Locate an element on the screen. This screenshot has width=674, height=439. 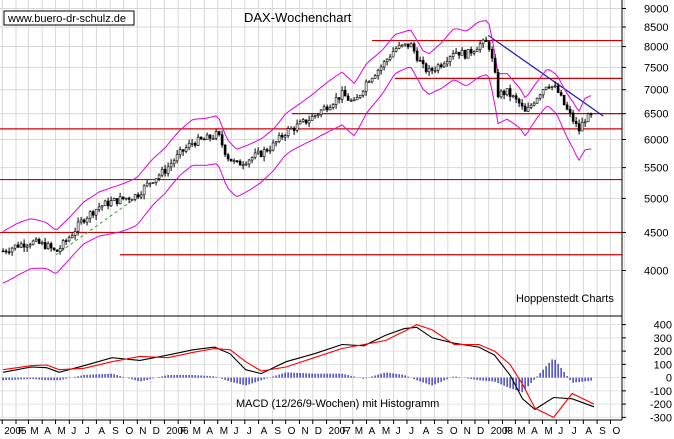
month-tick-label: D is located at coordinates (318, 431).